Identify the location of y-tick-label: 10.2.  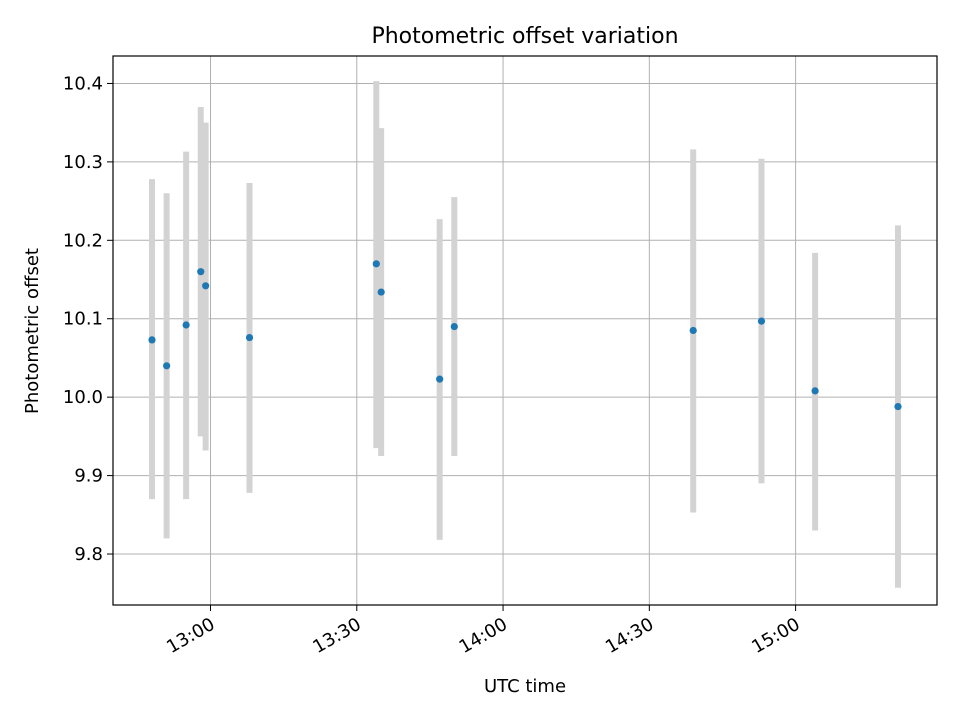
(83, 240).